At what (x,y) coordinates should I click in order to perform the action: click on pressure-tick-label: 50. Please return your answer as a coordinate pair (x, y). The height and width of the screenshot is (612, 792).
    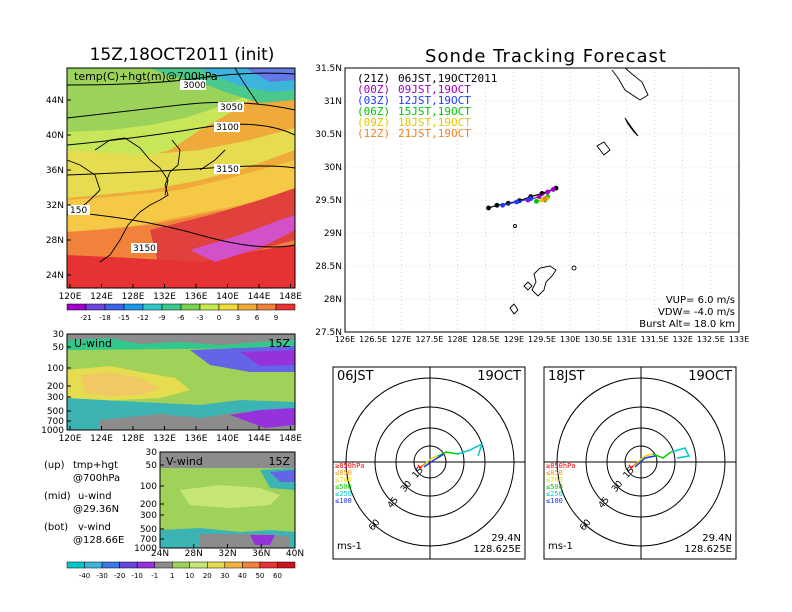
    Looking at the image, I should click on (59, 348).